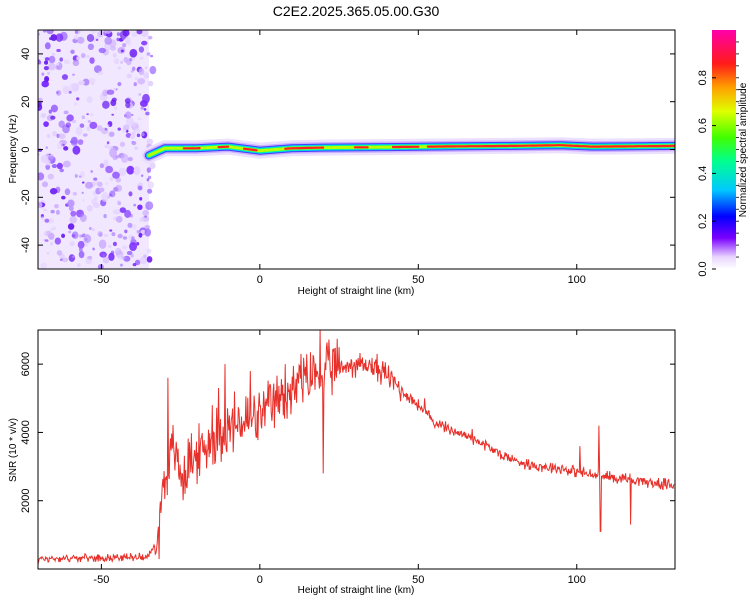  What do you see at coordinates (26, 197) in the screenshot?
I see `spectrogram-y-tick-label: -20` at bounding box center [26, 197].